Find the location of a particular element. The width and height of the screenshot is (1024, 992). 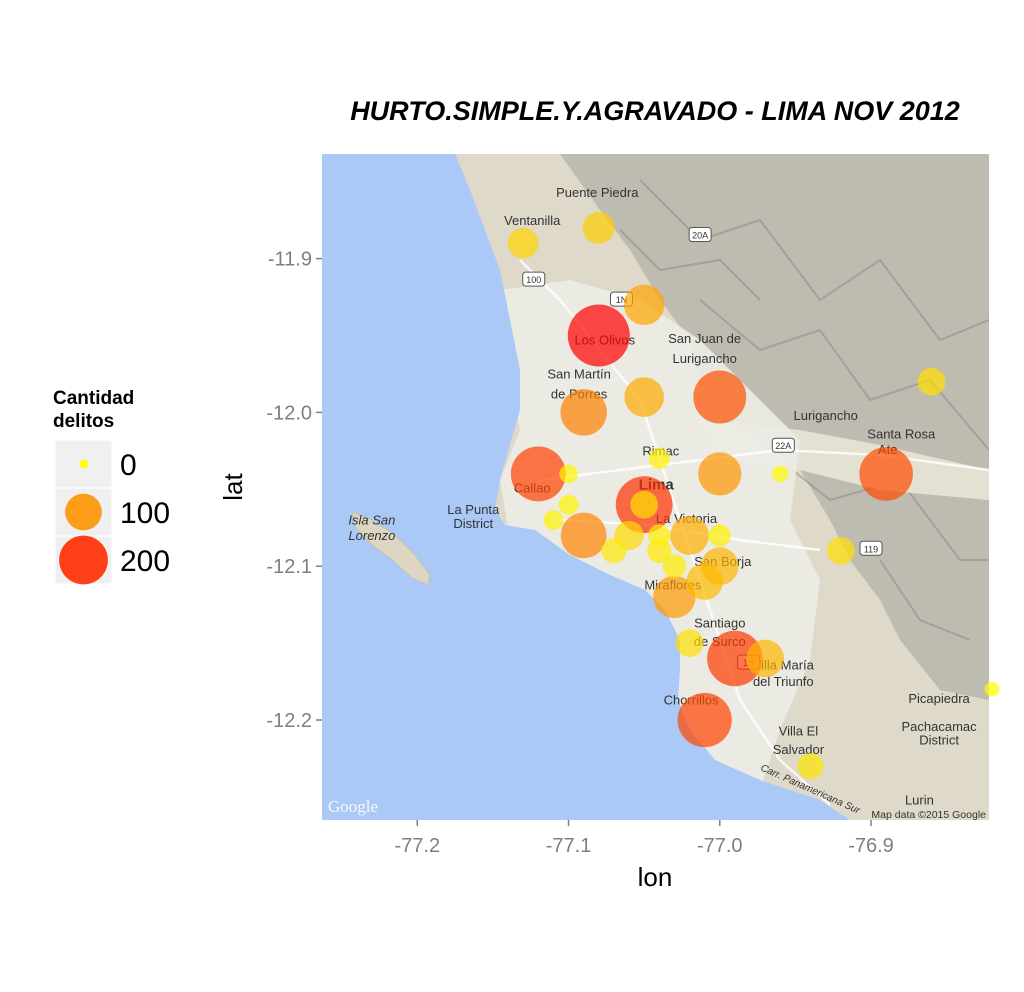

map-label: Salvador is located at coordinates (799, 749).